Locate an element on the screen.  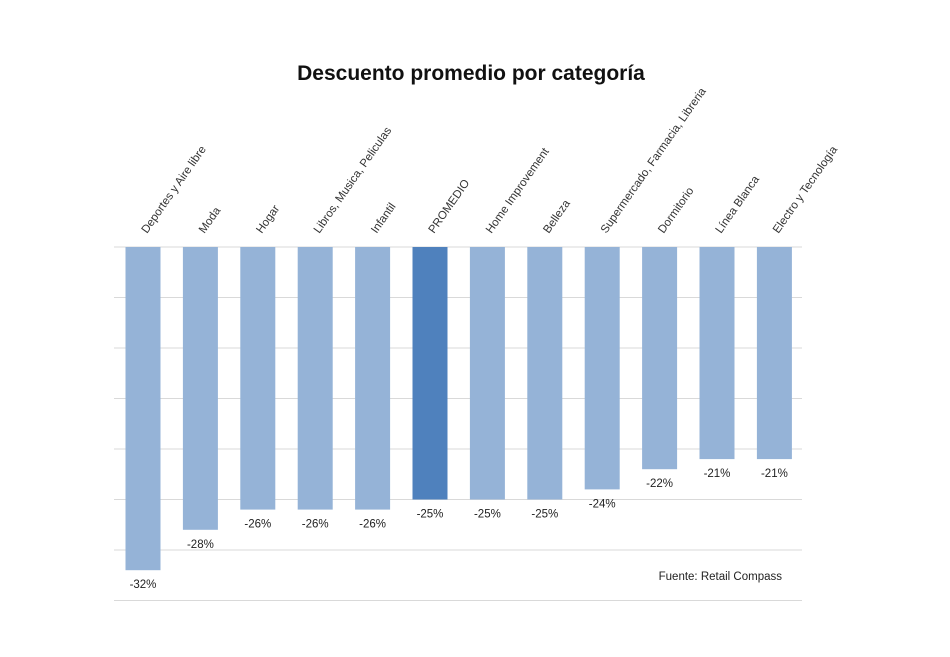
value-label: -22% is located at coordinates (659, 484).